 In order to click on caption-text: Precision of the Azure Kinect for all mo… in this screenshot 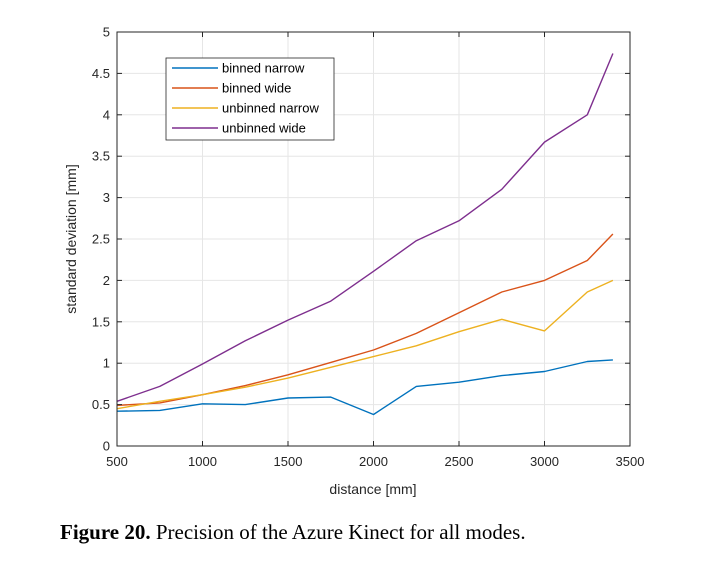, I will do `click(338, 532)`.